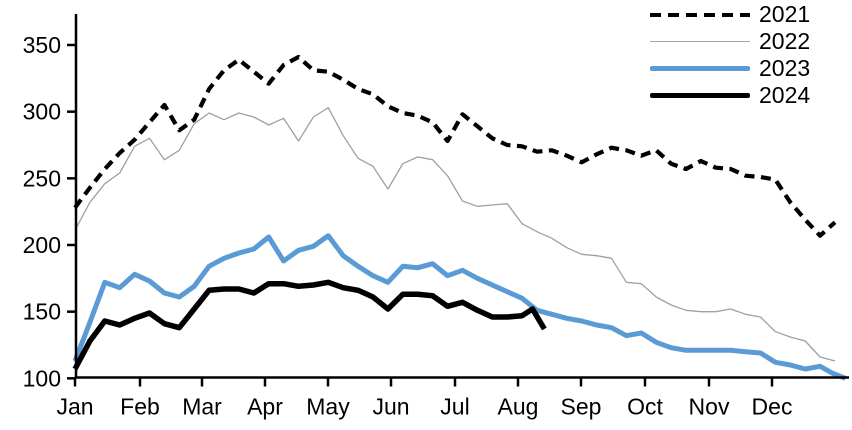  I want to click on x-tick-label: May, so click(328, 407).